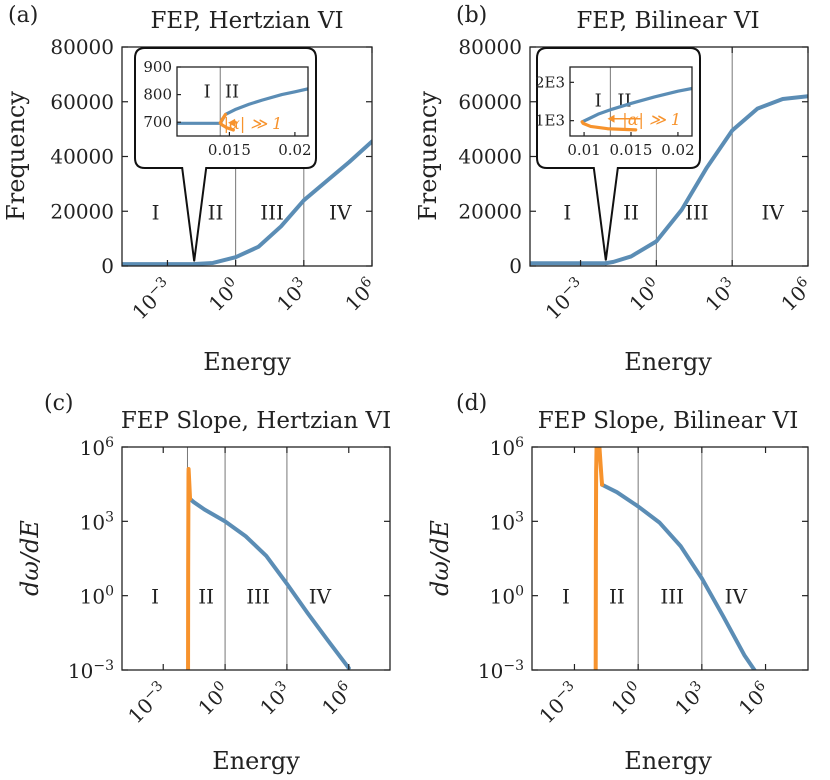 This screenshot has height=780, width=830. What do you see at coordinates (59, 403) in the screenshot?
I see `panel-label: (c)` at bounding box center [59, 403].